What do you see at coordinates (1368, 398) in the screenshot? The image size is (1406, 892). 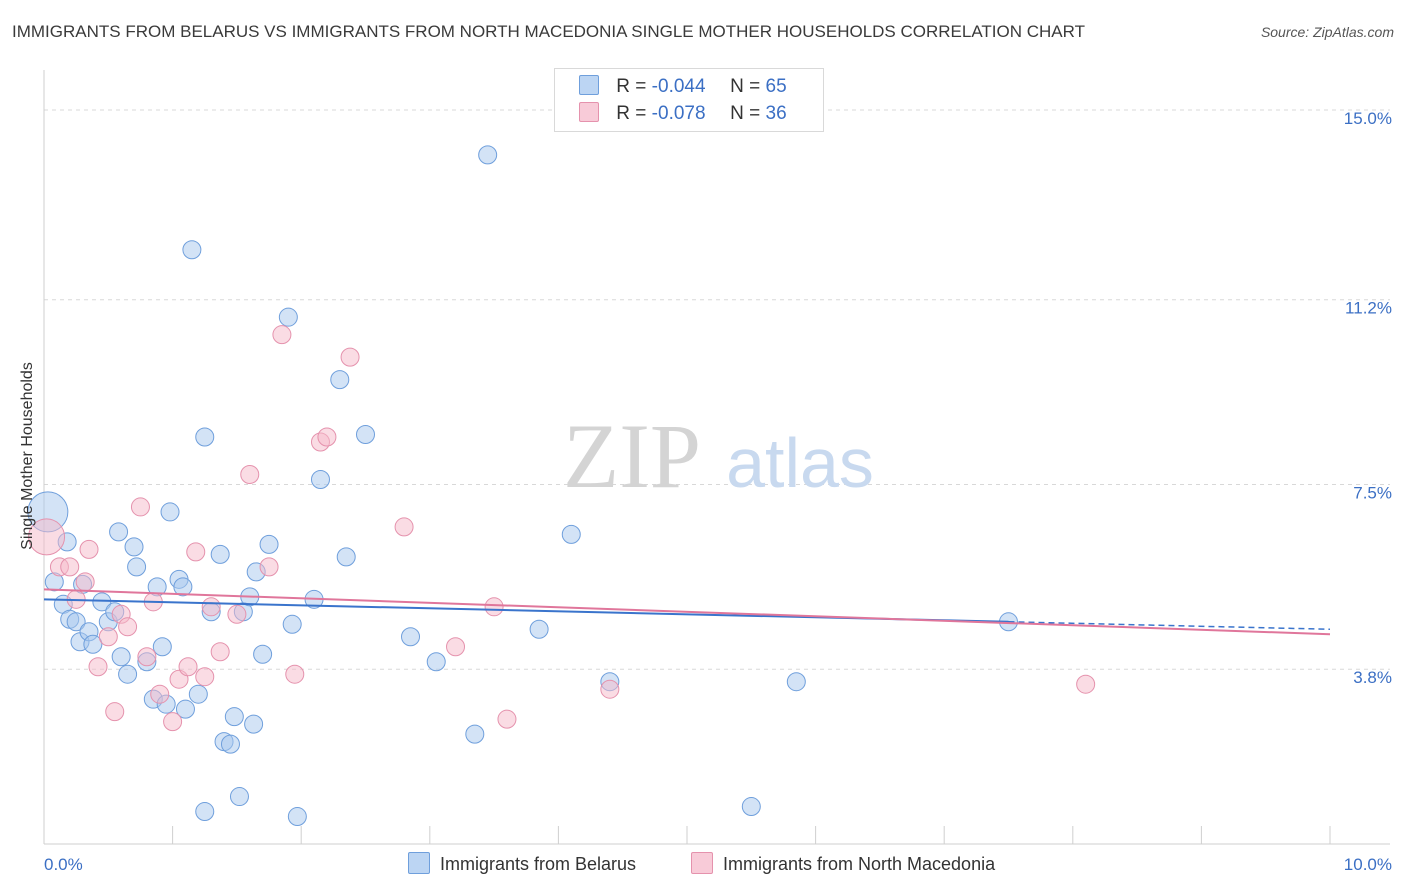 I see `y-axis-tick-labels: 3.8% 7.5% 11.2% 15.0%` at bounding box center [1368, 398].